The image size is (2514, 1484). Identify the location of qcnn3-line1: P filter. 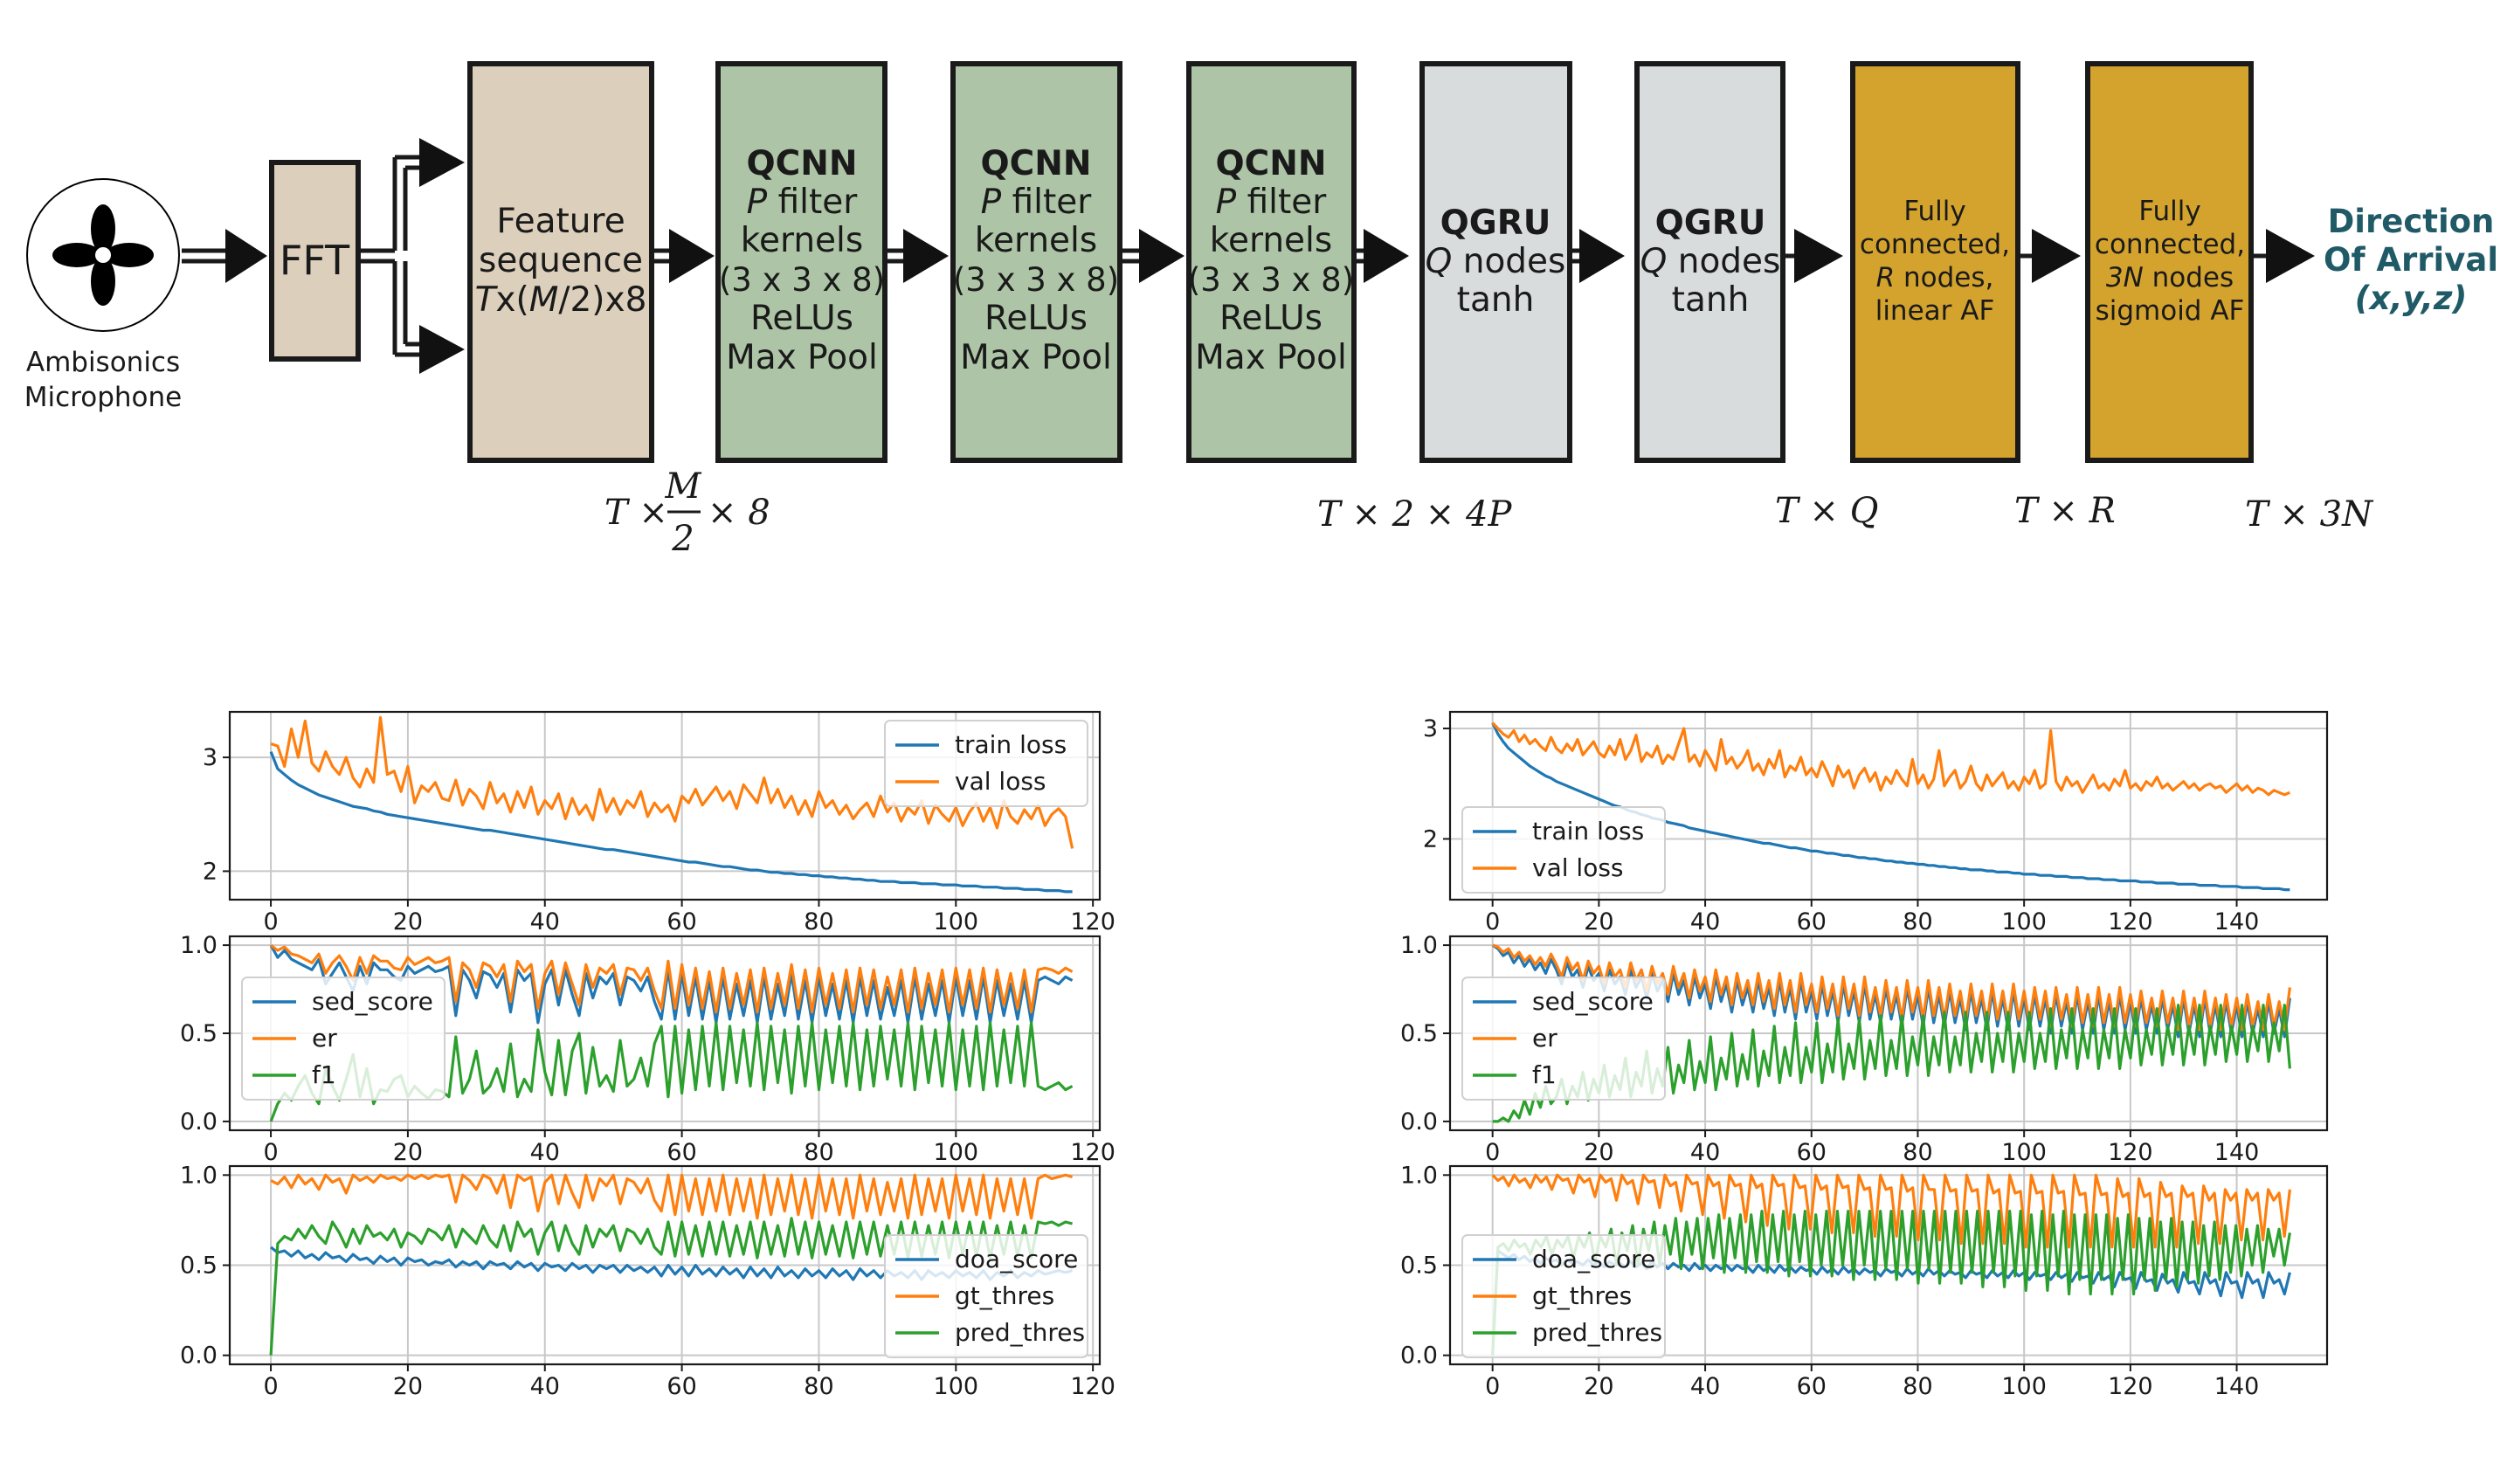
(1272, 202).